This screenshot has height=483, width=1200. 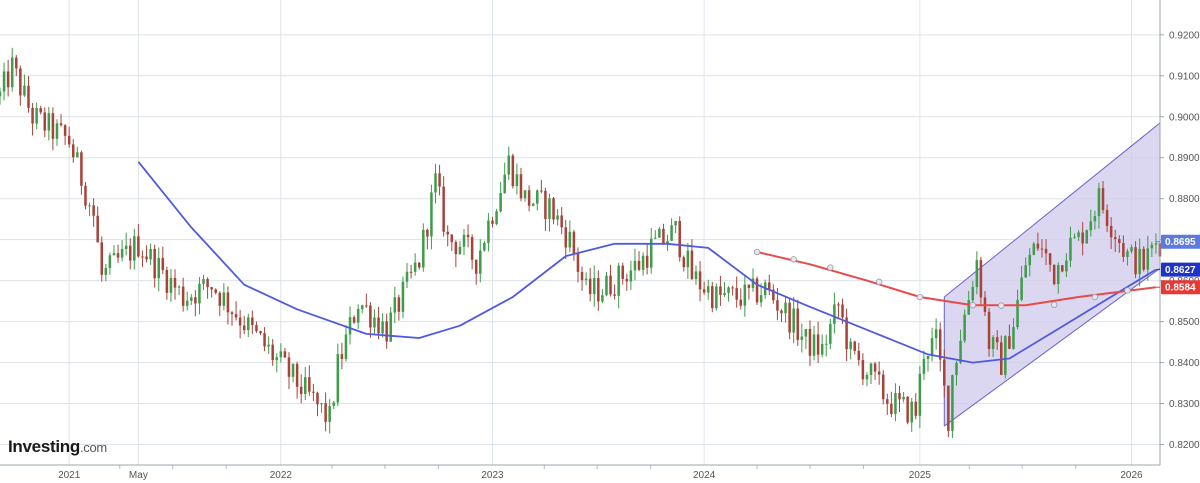 I want to click on logo-name: Investing, so click(x=44, y=446).